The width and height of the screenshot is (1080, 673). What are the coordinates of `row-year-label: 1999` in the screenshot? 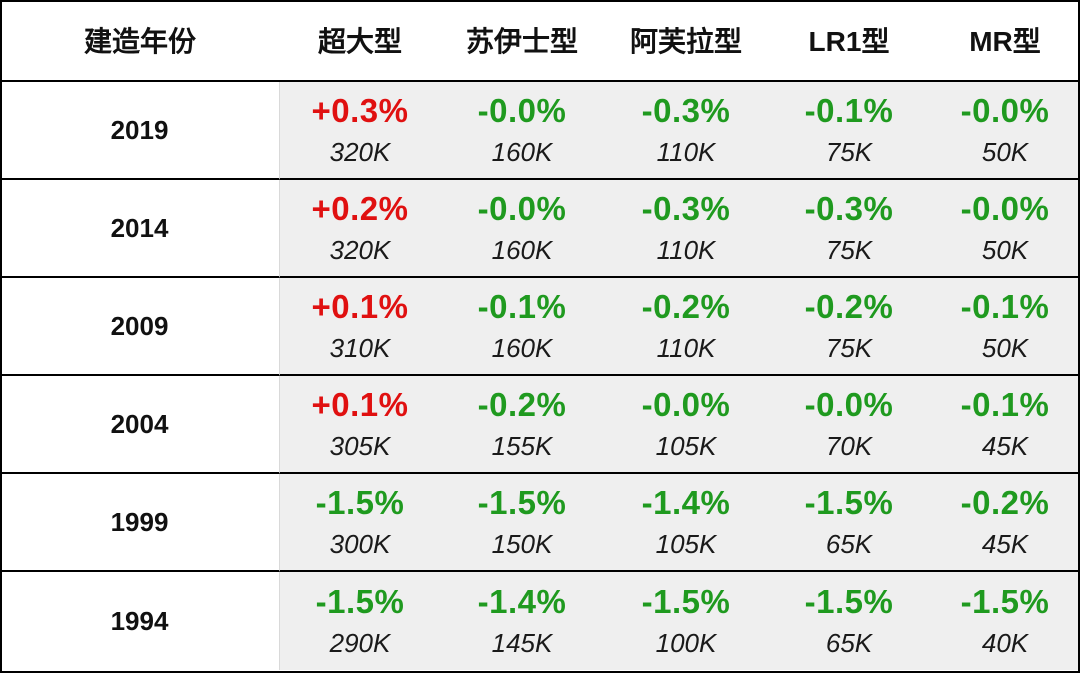 It's located at (140, 523).